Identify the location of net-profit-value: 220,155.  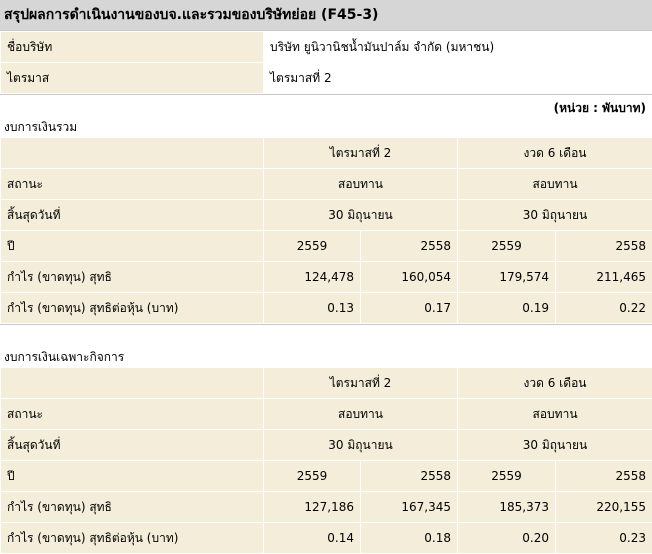
(604, 507).